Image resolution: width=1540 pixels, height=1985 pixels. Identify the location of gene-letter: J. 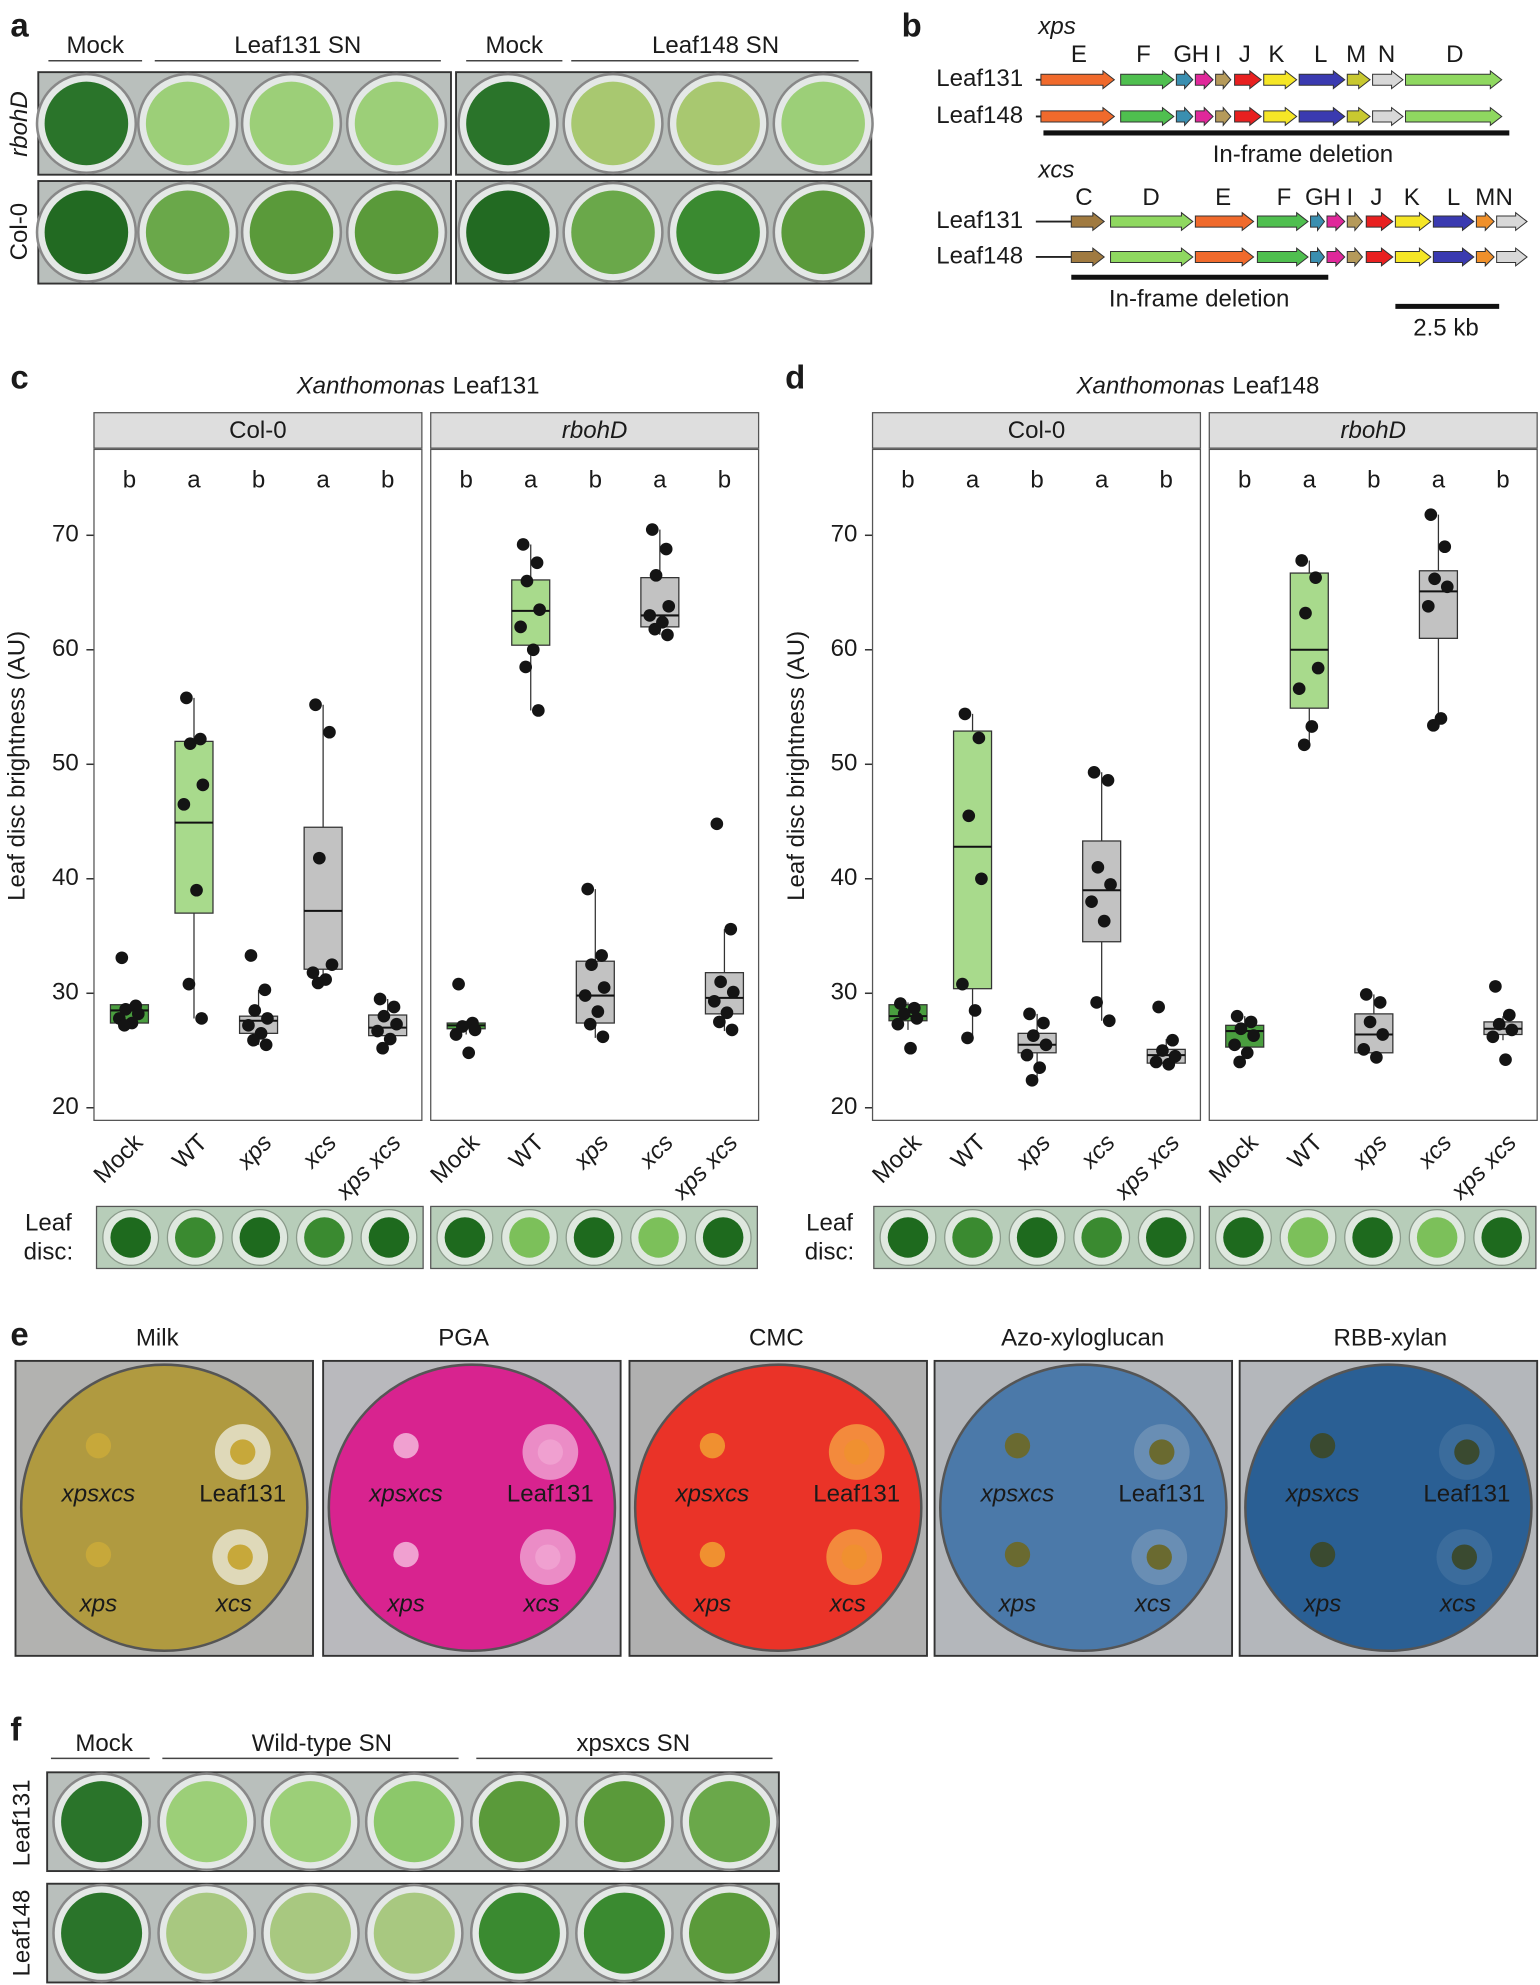
(1245, 54).